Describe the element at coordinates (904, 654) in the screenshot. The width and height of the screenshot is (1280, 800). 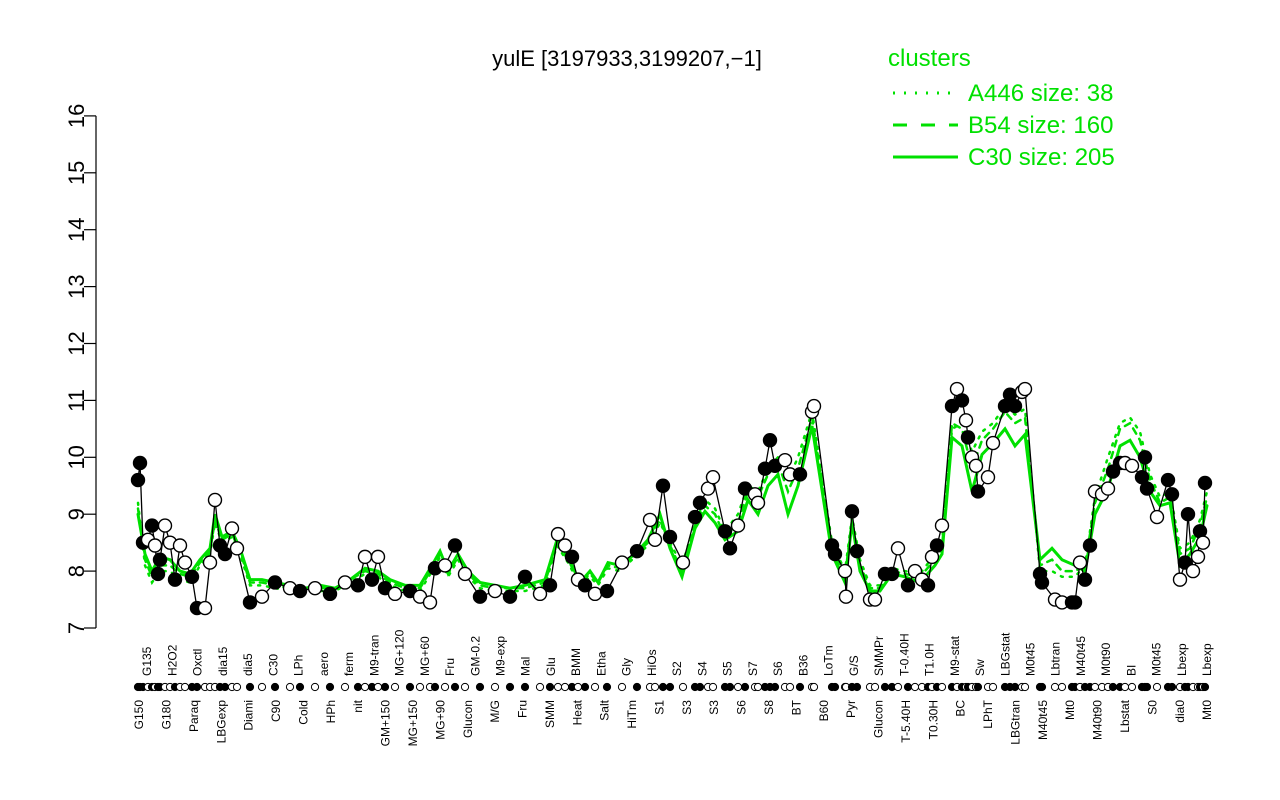
I see `x-label-upper: T-0.40H` at that location.